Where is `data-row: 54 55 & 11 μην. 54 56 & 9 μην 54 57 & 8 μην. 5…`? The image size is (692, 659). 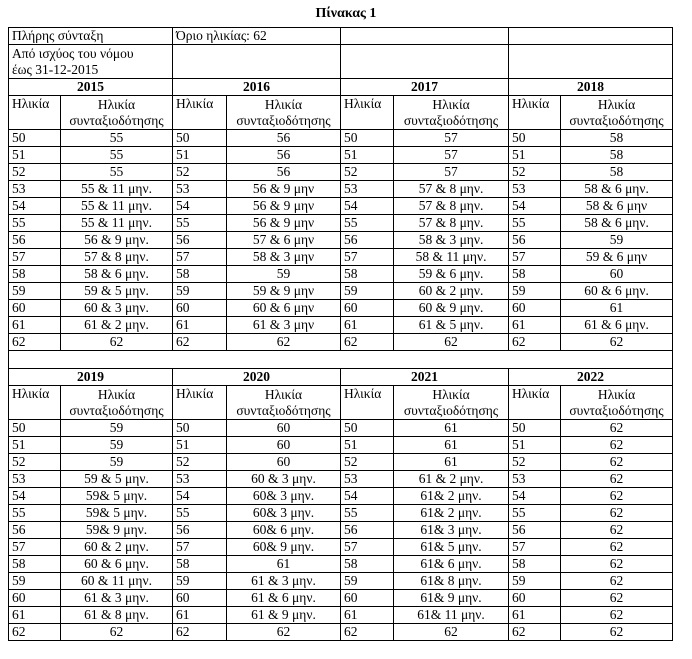
data-row: 54 55 & 11 μην. 54 56 & 9 μην 54 57 & 8 μην. 5… is located at coordinates (341, 206).